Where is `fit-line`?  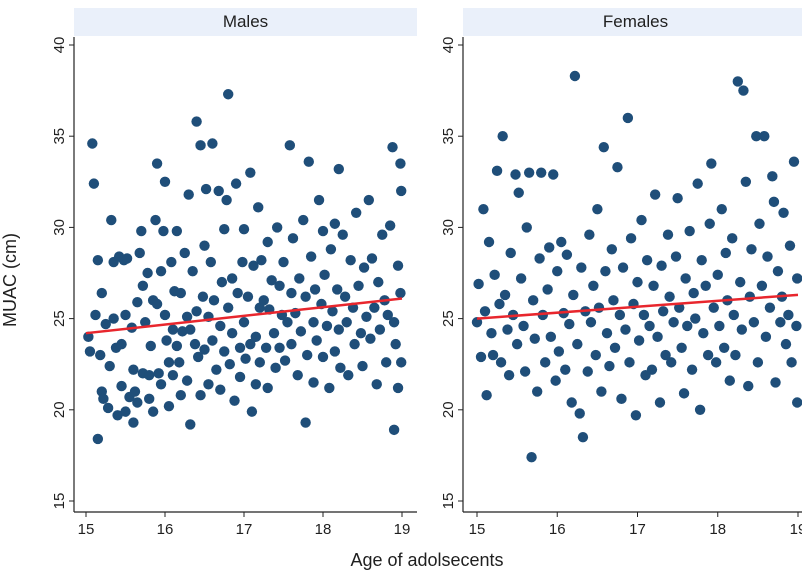 fit-line is located at coordinates (637, 306).